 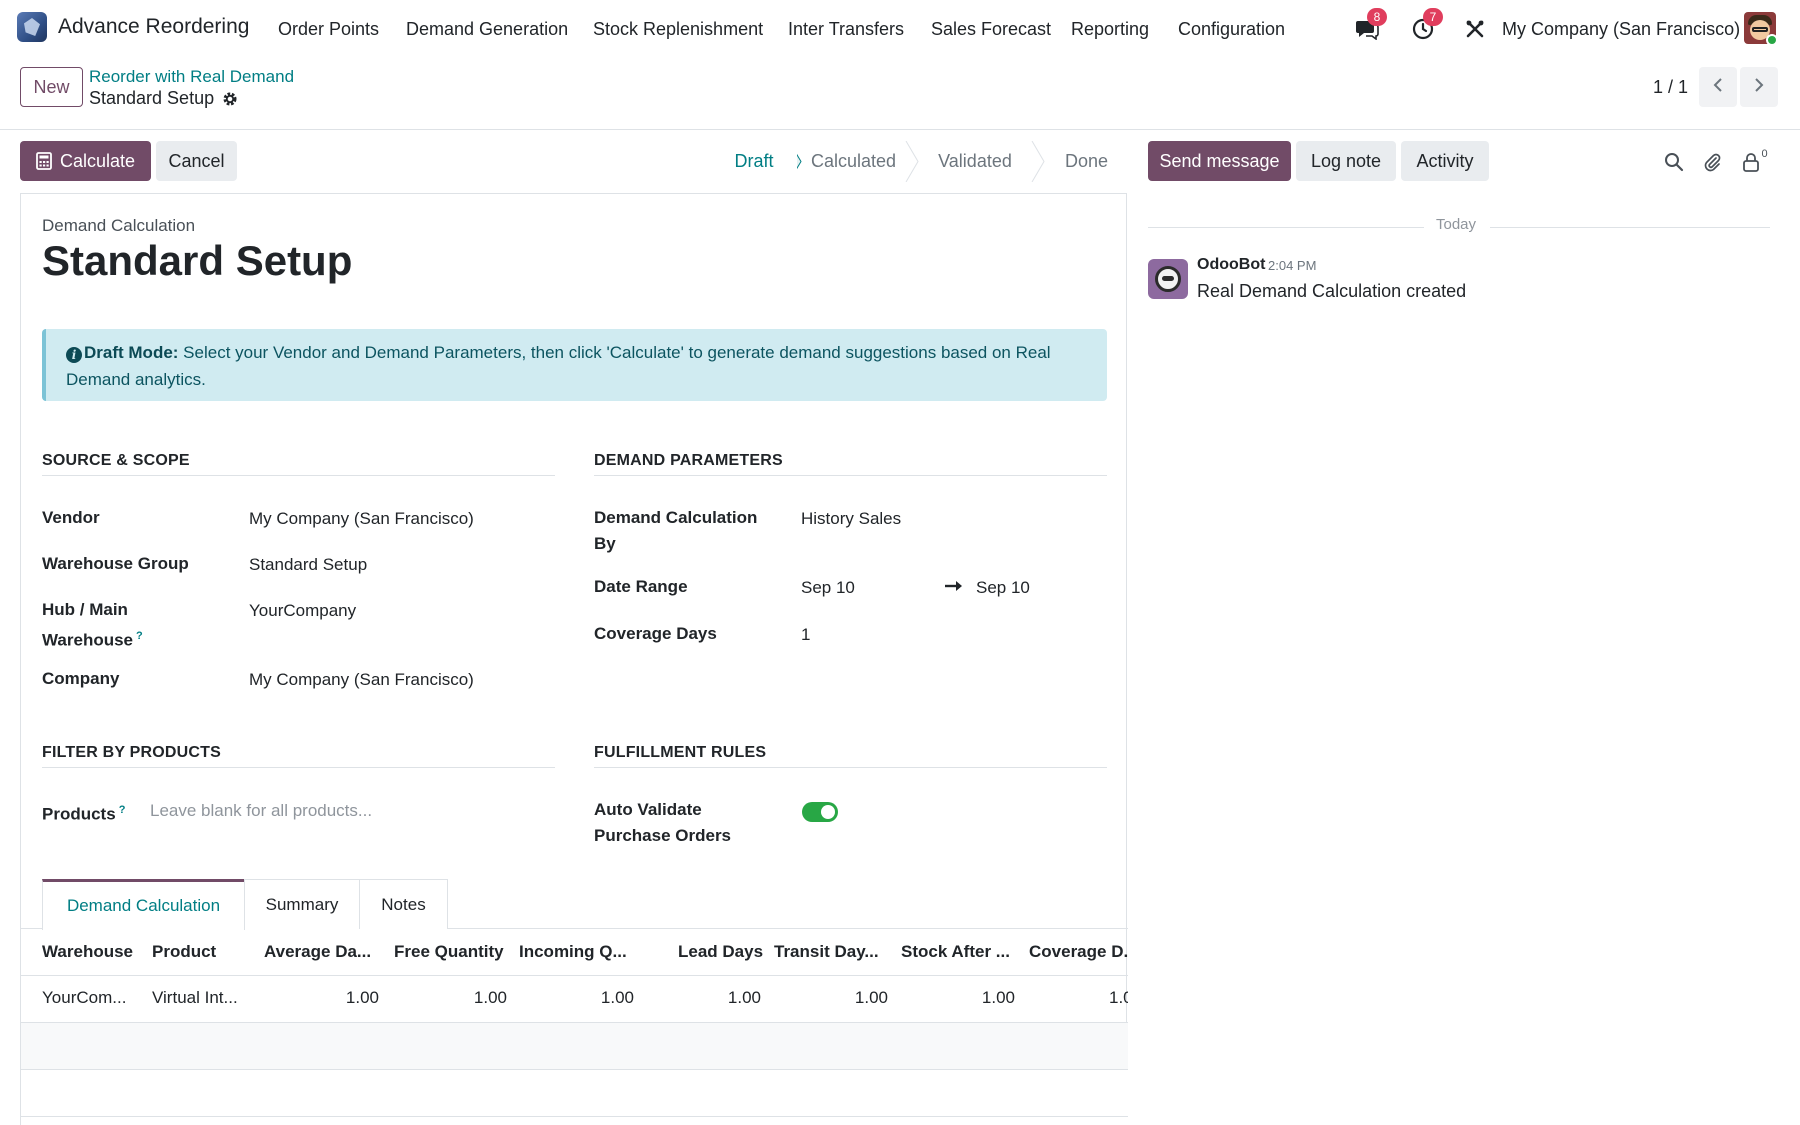 What do you see at coordinates (361, 679) in the screenshot?
I see `company-field: My Company (San Francisco)` at bounding box center [361, 679].